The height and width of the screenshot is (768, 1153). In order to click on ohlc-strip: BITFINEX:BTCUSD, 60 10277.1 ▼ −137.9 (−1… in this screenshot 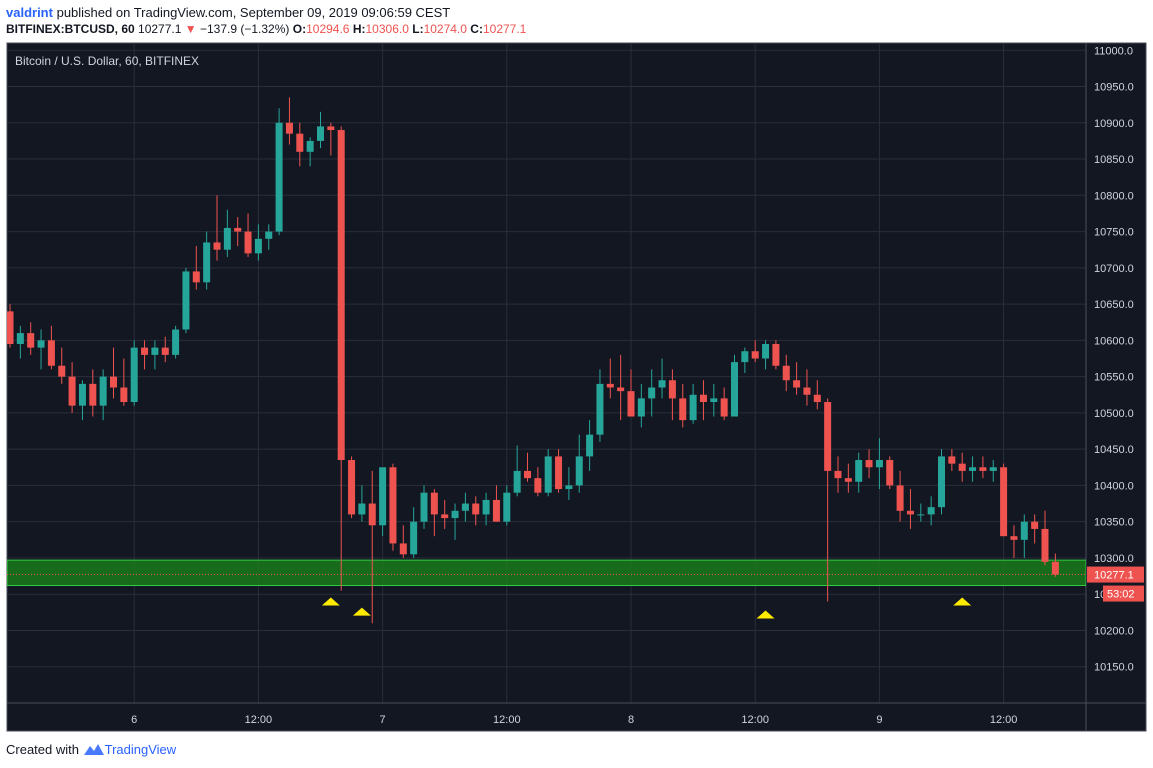, I will do `click(266, 29)`.